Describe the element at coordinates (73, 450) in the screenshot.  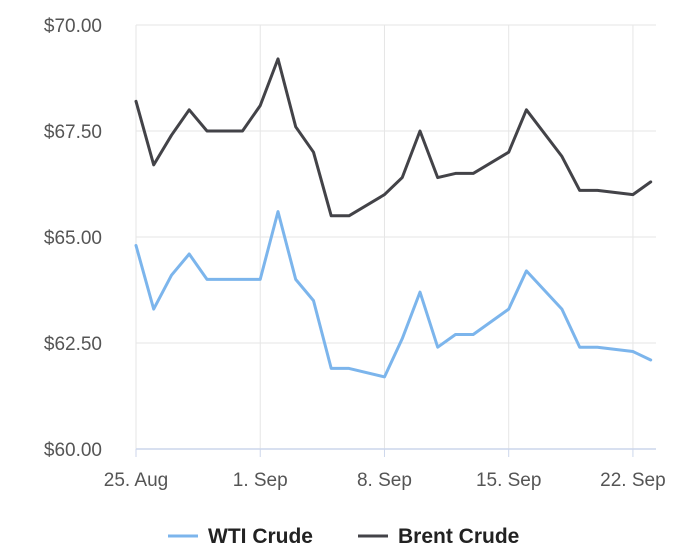
I see `y-tick-label: $60.00` at that location.